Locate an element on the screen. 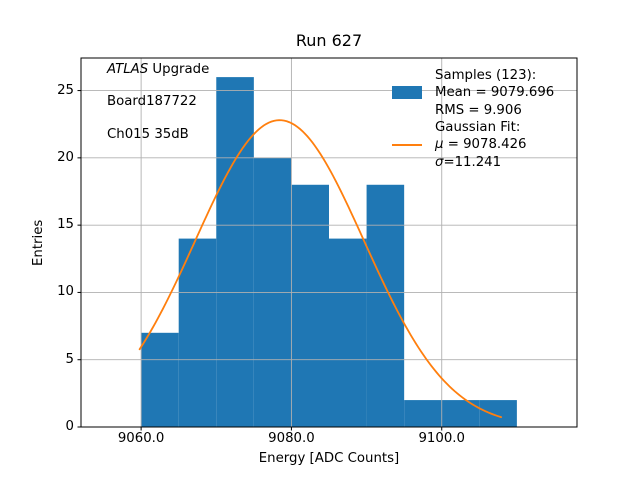 The width and height of the screenshot is (640, 480). sigma-rest: =11.241 is located at coordinates (472, 162).